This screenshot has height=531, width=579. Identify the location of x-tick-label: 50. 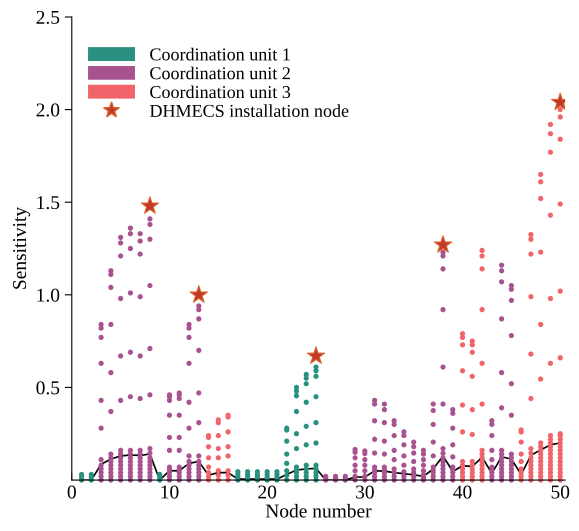
(561, 492).